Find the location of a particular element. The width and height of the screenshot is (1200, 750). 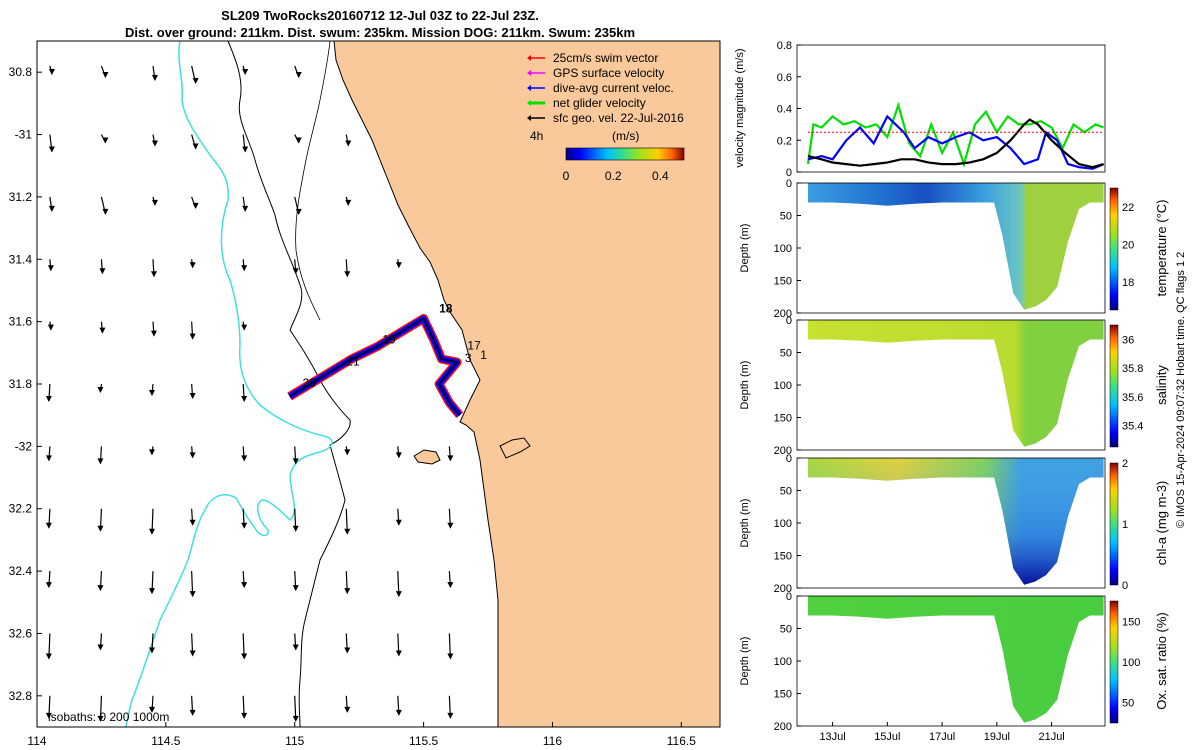

depth-tick-label: 200 is located at coordinates (783, 589).